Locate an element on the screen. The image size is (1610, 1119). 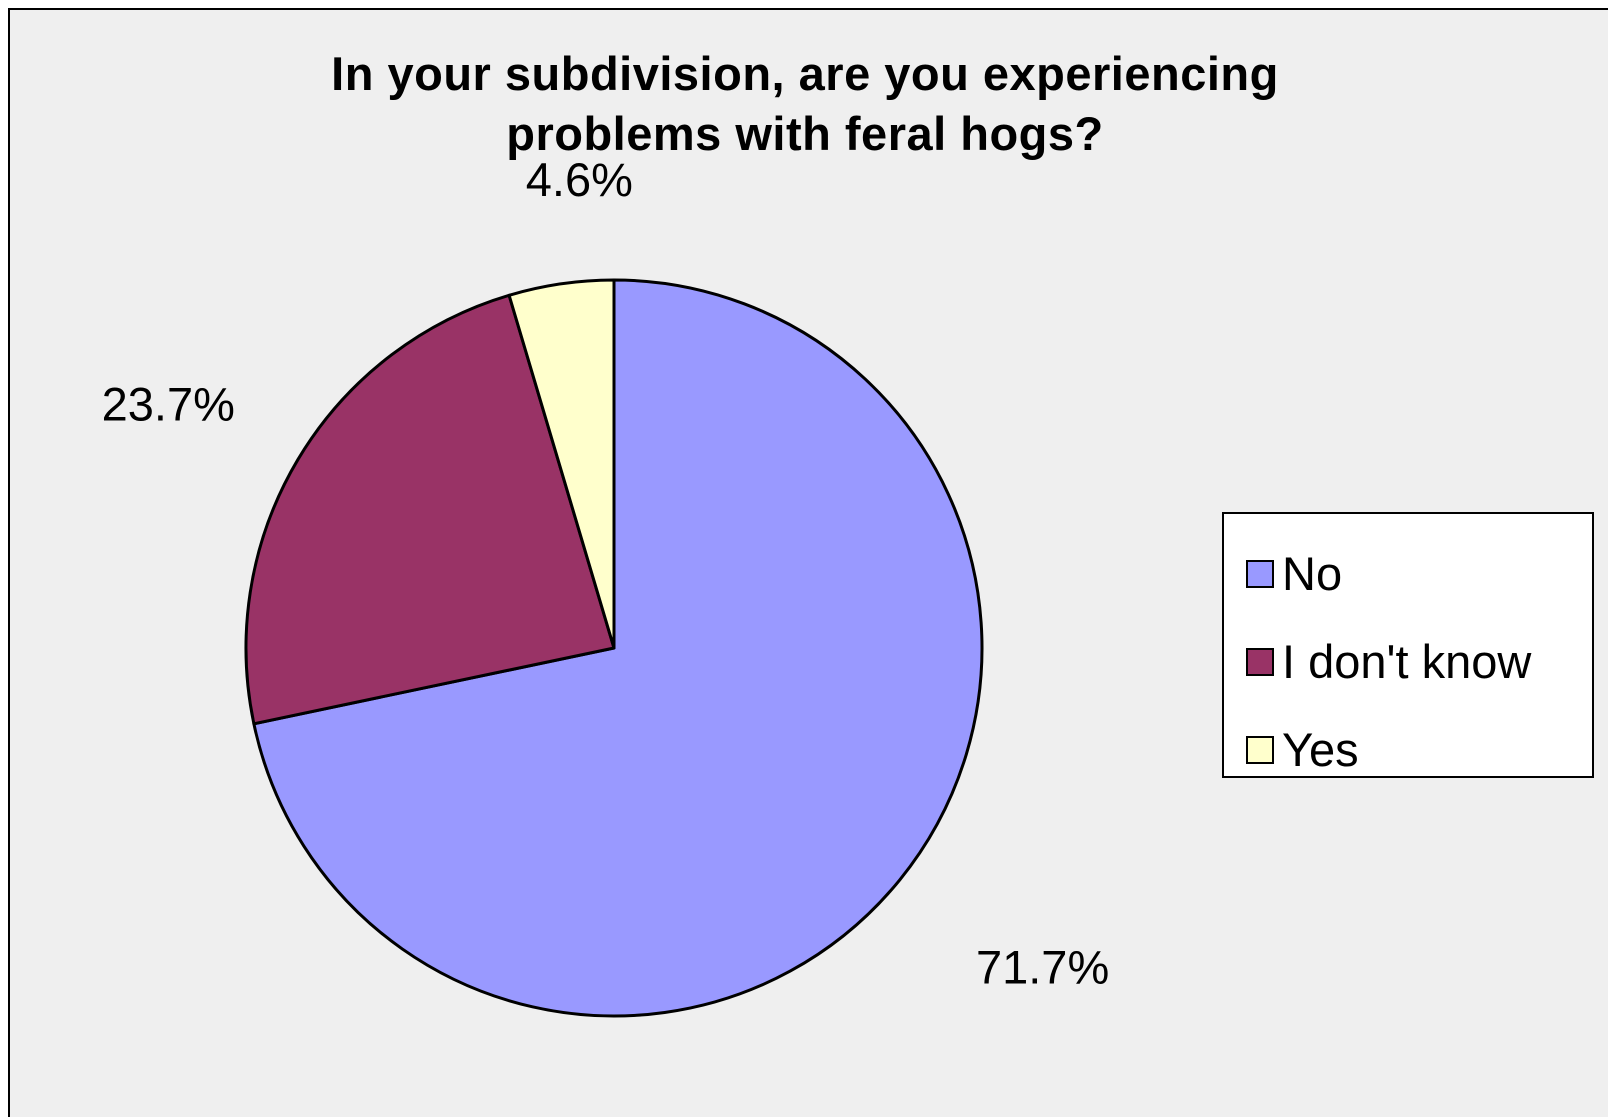
data-label-no: 71.7% is located at coordinates (1042, 966).